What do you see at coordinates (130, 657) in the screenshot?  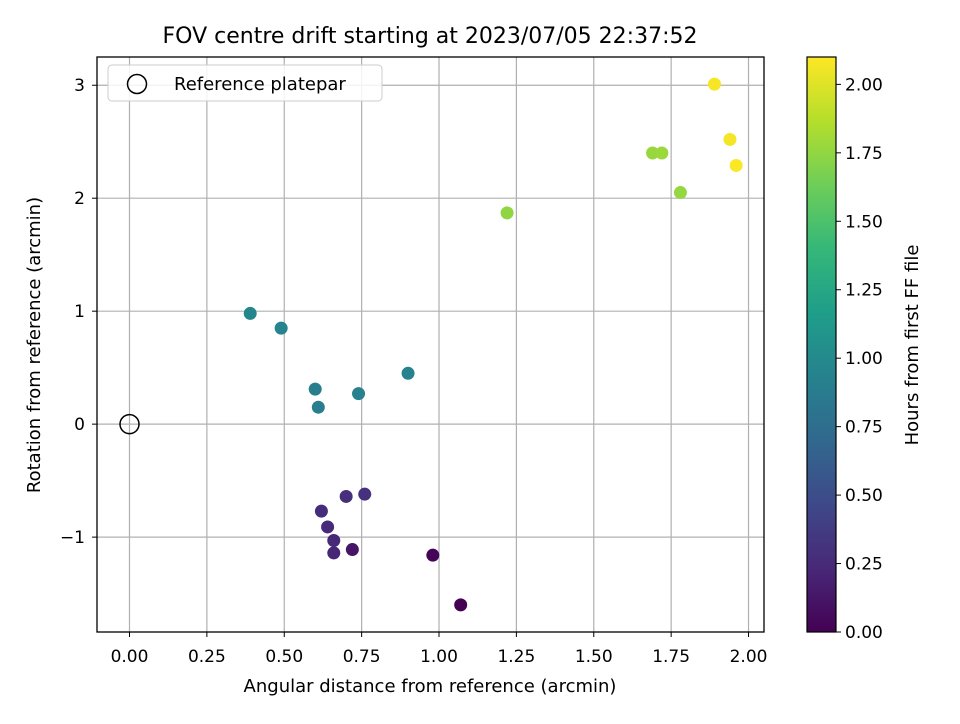 I see `x-tick-label: 0.00` at bounding box center [130, 657].